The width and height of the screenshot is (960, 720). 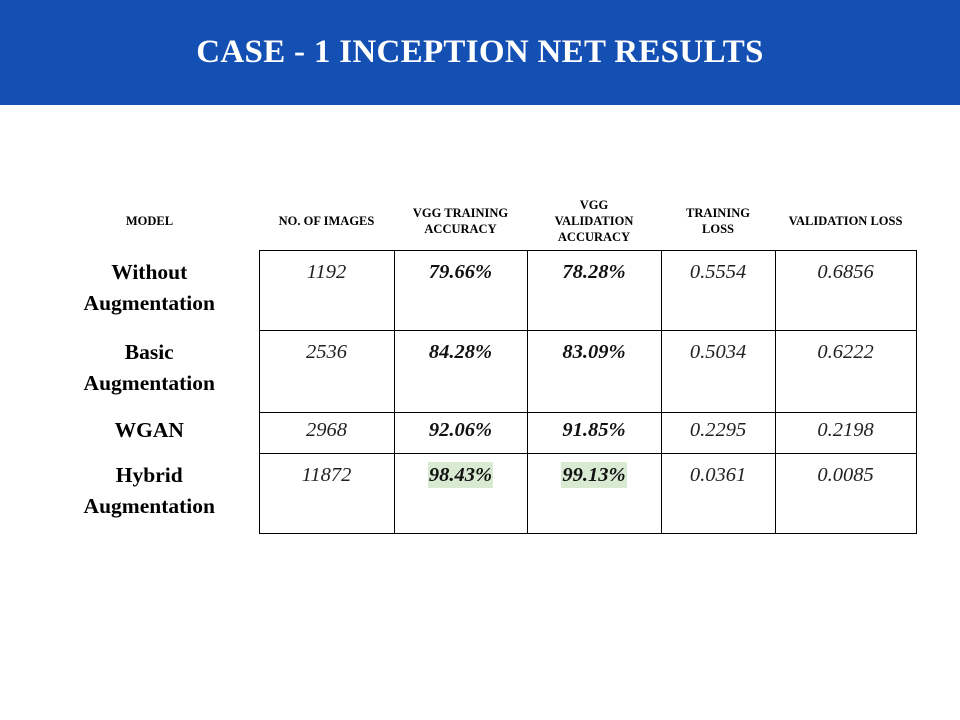 I want to click on title-bar: CASE - 1 INCEPTION NET RESULTS, so click(x=480, y=52).